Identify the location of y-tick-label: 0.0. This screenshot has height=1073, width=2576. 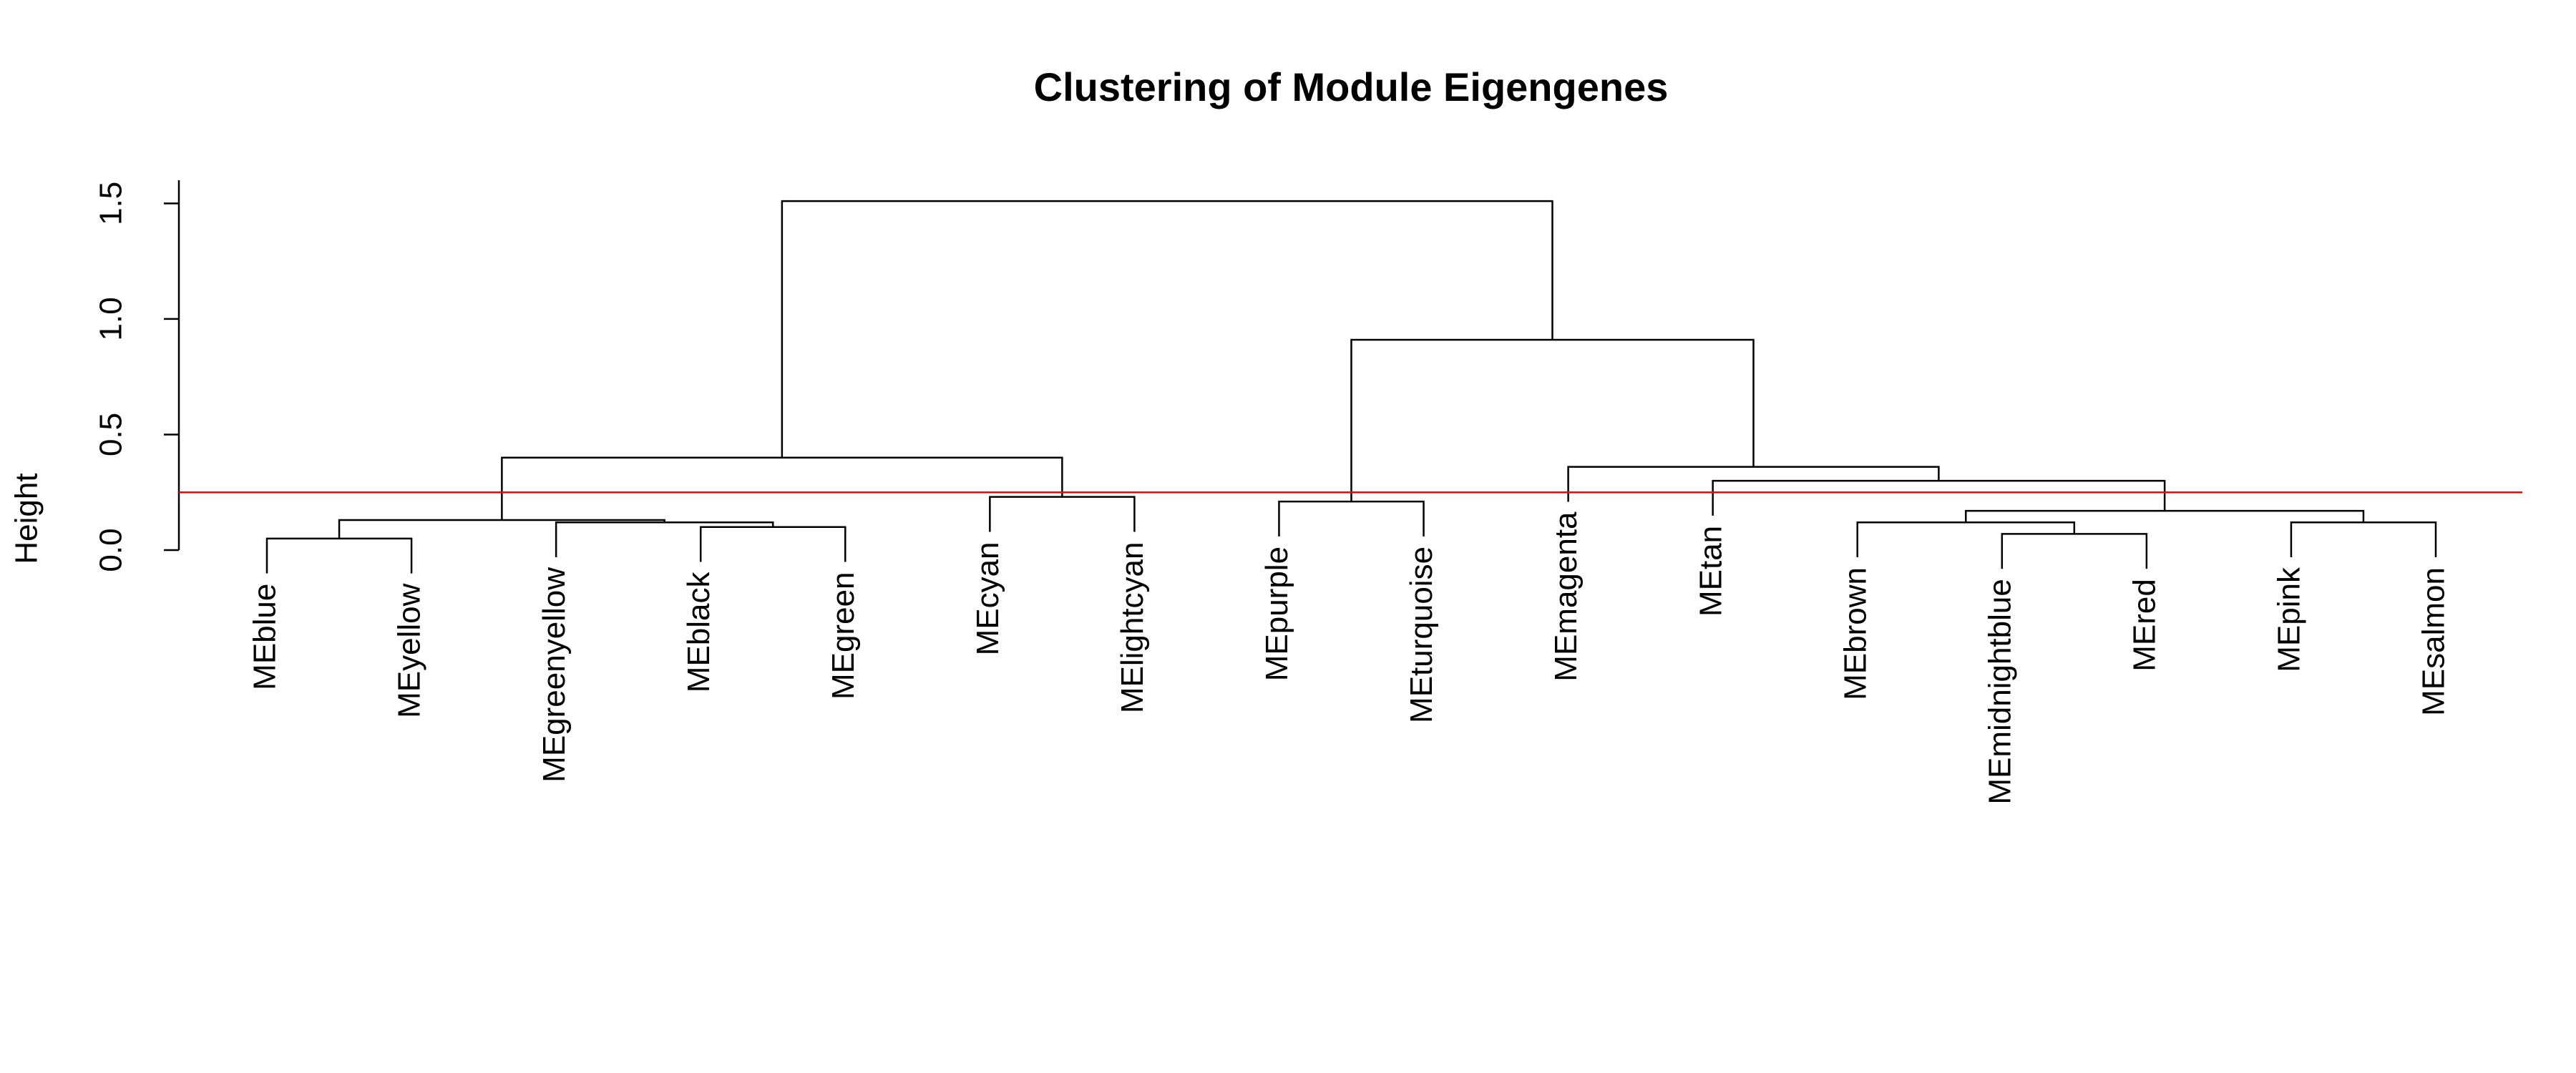
(111, 550).